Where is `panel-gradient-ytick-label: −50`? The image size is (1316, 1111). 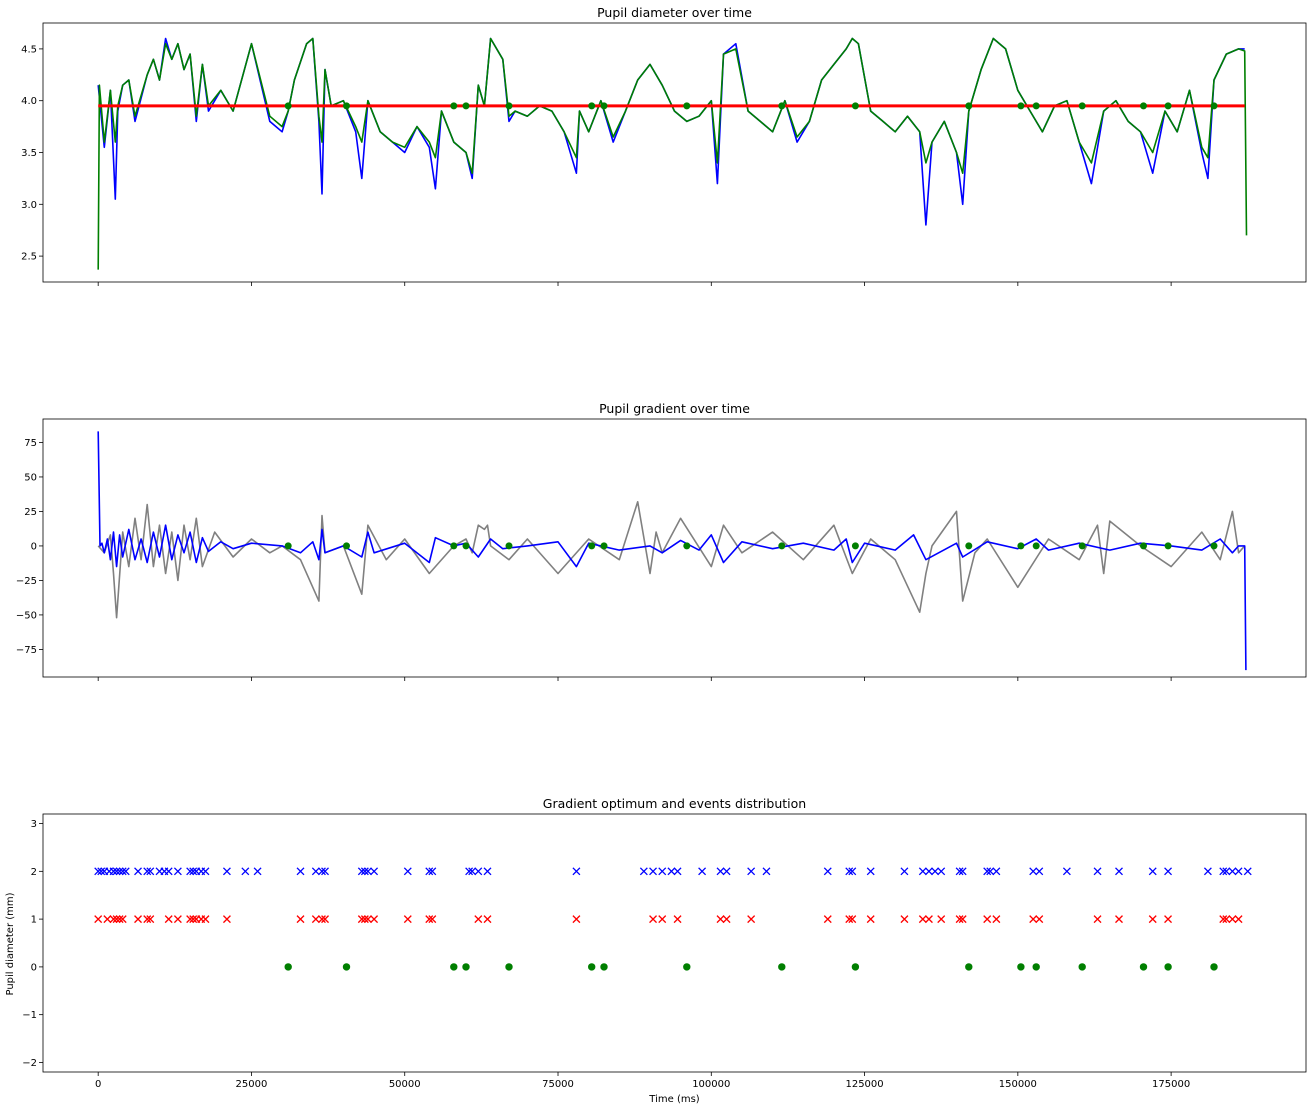 panel-gradient-ytick-label: −50 is located at coordinates (26, 615).